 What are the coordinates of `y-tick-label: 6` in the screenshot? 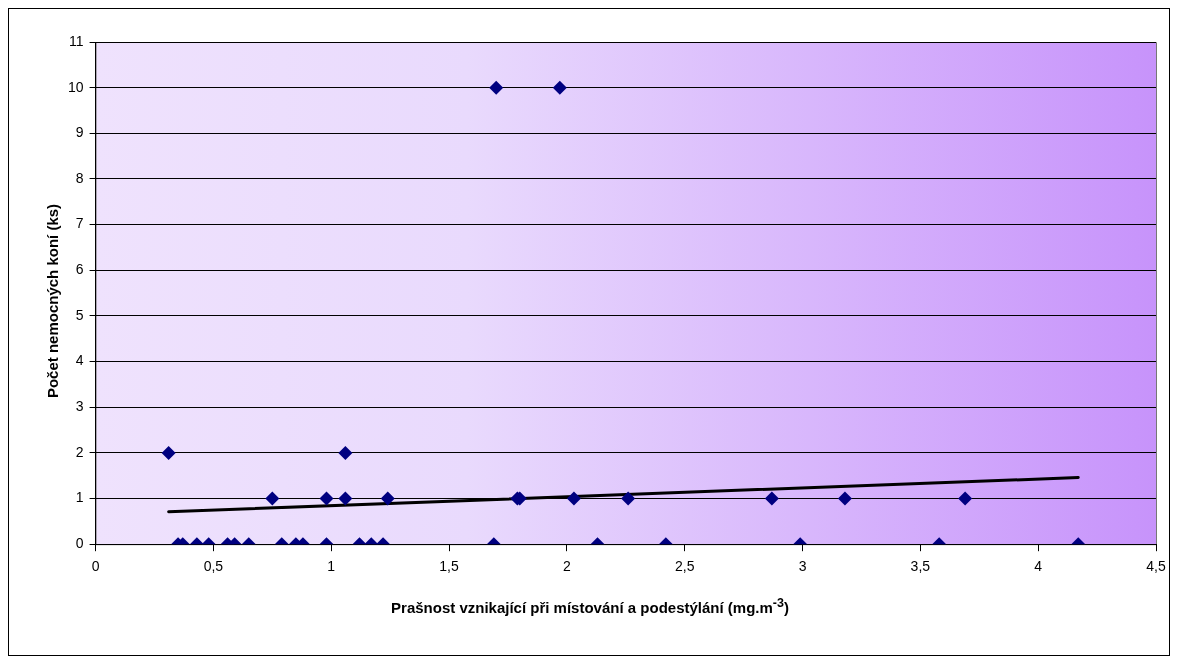 It's located at (79, 269).